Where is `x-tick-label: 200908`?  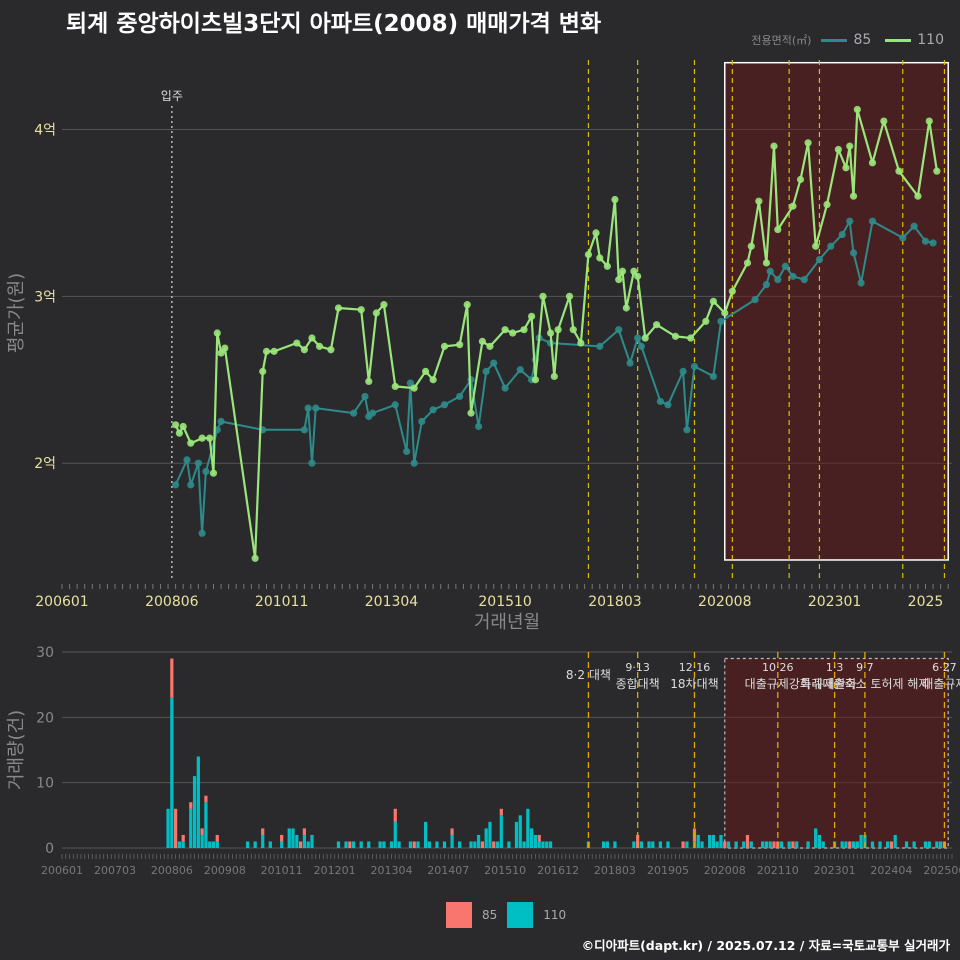
x-tick-label: 200908 is located at coordinates (225, 870).